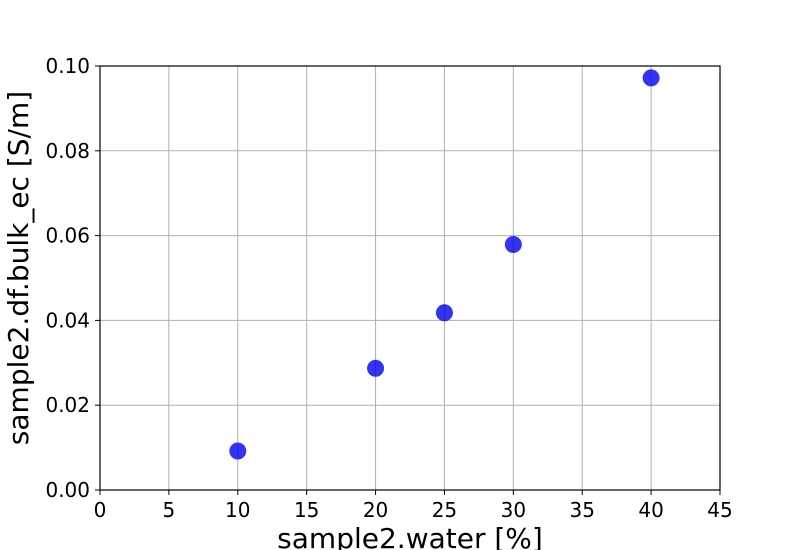 The width and height of the screenshot is (800, 550). I want to click on x-tick-label: 30, so click(513, 510).